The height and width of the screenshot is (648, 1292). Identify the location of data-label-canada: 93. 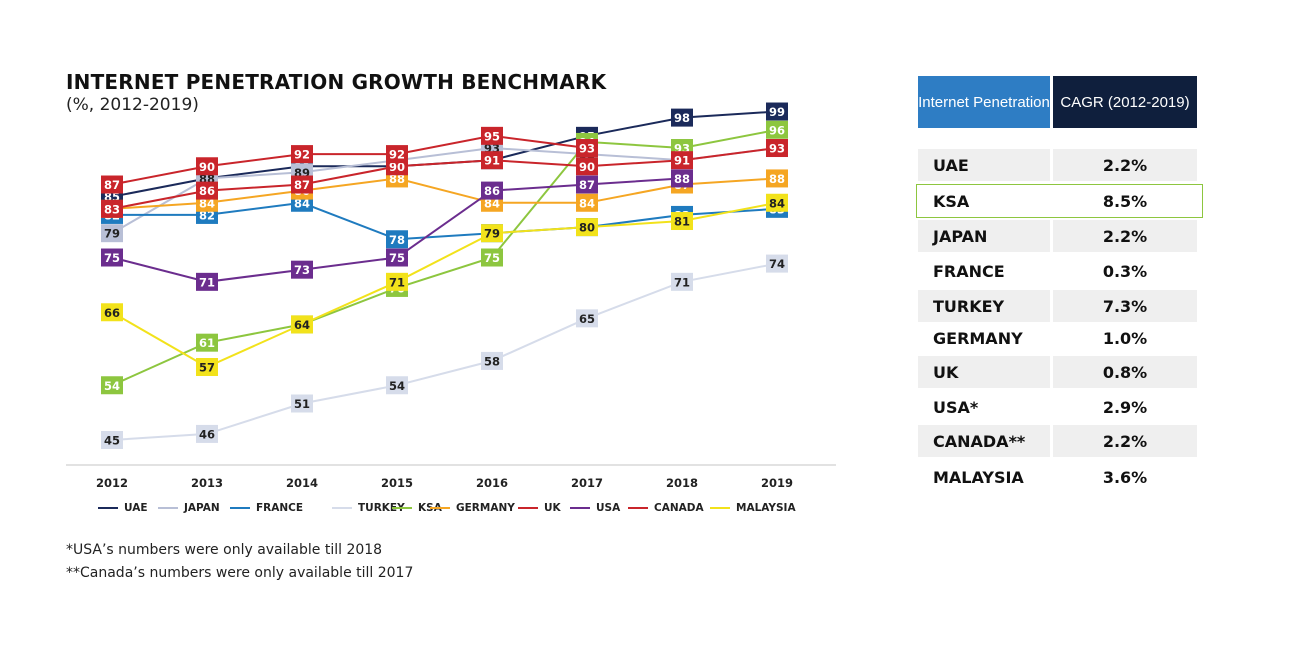
(587, 148).